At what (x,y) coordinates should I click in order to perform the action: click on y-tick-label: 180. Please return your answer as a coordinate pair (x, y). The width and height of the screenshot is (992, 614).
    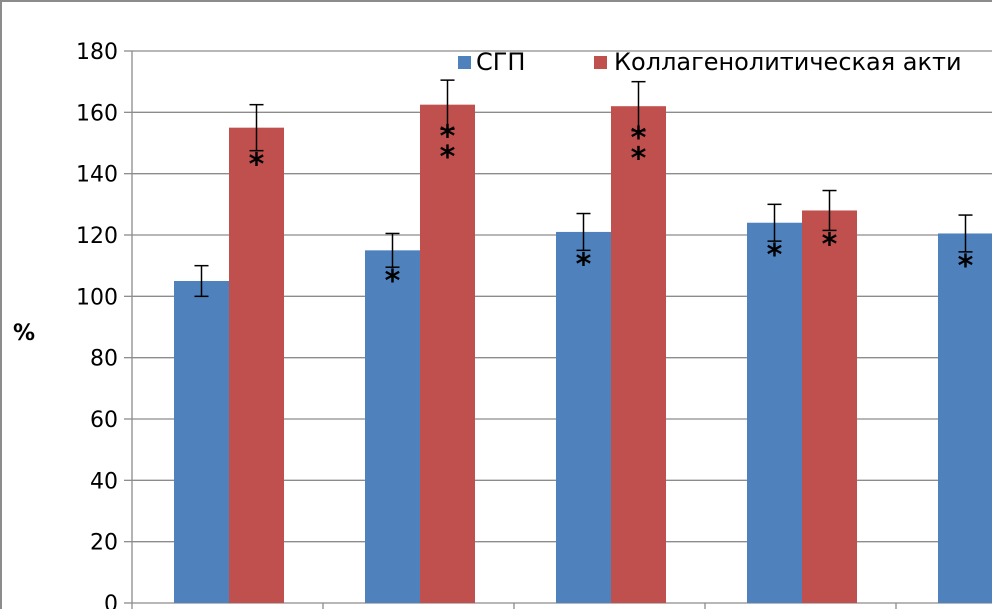
    Looking at the image, I should click on (97, 52).